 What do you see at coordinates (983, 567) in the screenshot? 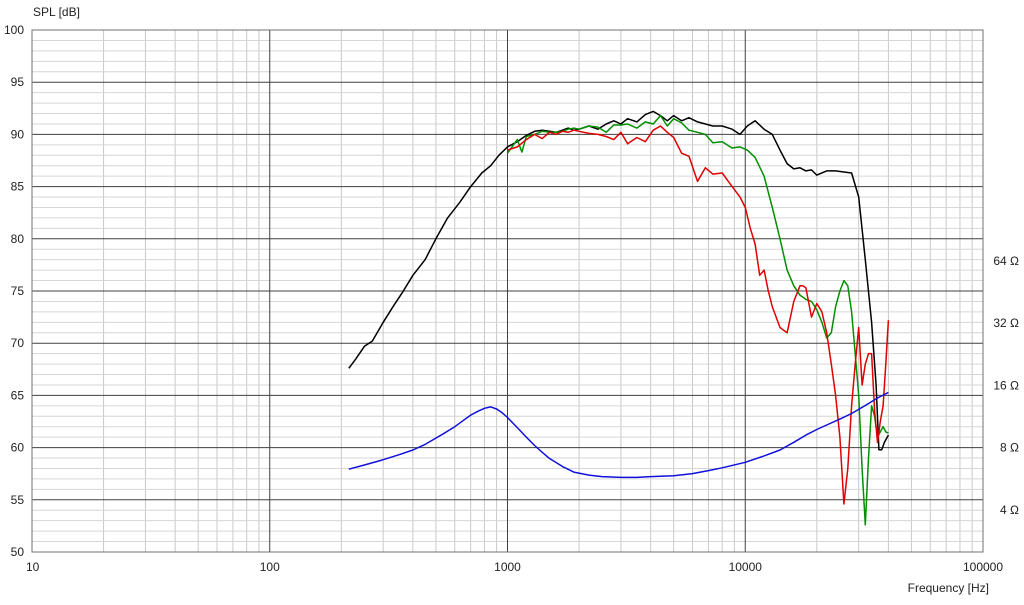
I see `x-tick-label: 100000` at bounding box center [983, 567].